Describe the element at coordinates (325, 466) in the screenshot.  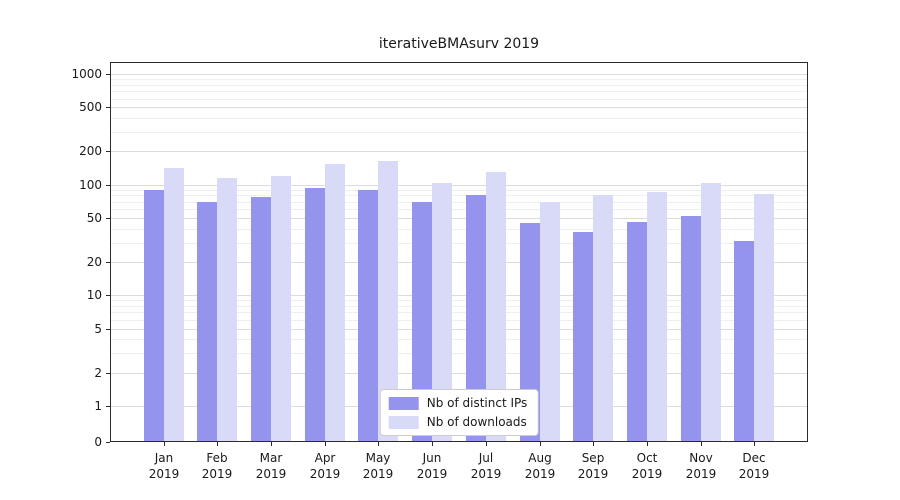
I see `x-tick-label: Apr 2019` at that location.